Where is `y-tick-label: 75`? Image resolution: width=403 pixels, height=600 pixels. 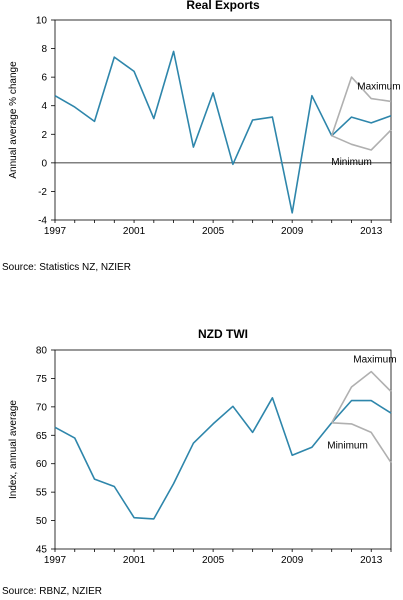
y-tick-label: 75 is located at coordinates (42, 379).